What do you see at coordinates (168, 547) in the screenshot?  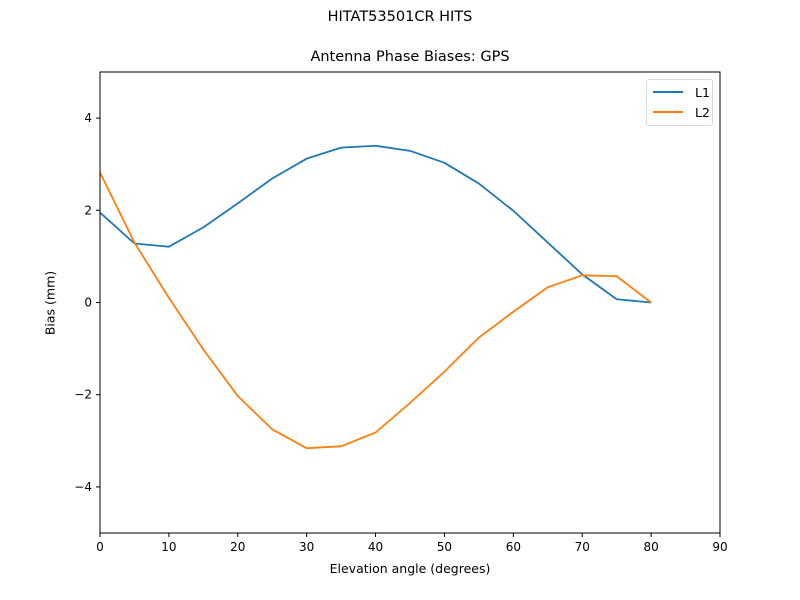 I see `x-tick-label: 10` at bounding box center [168, 547].